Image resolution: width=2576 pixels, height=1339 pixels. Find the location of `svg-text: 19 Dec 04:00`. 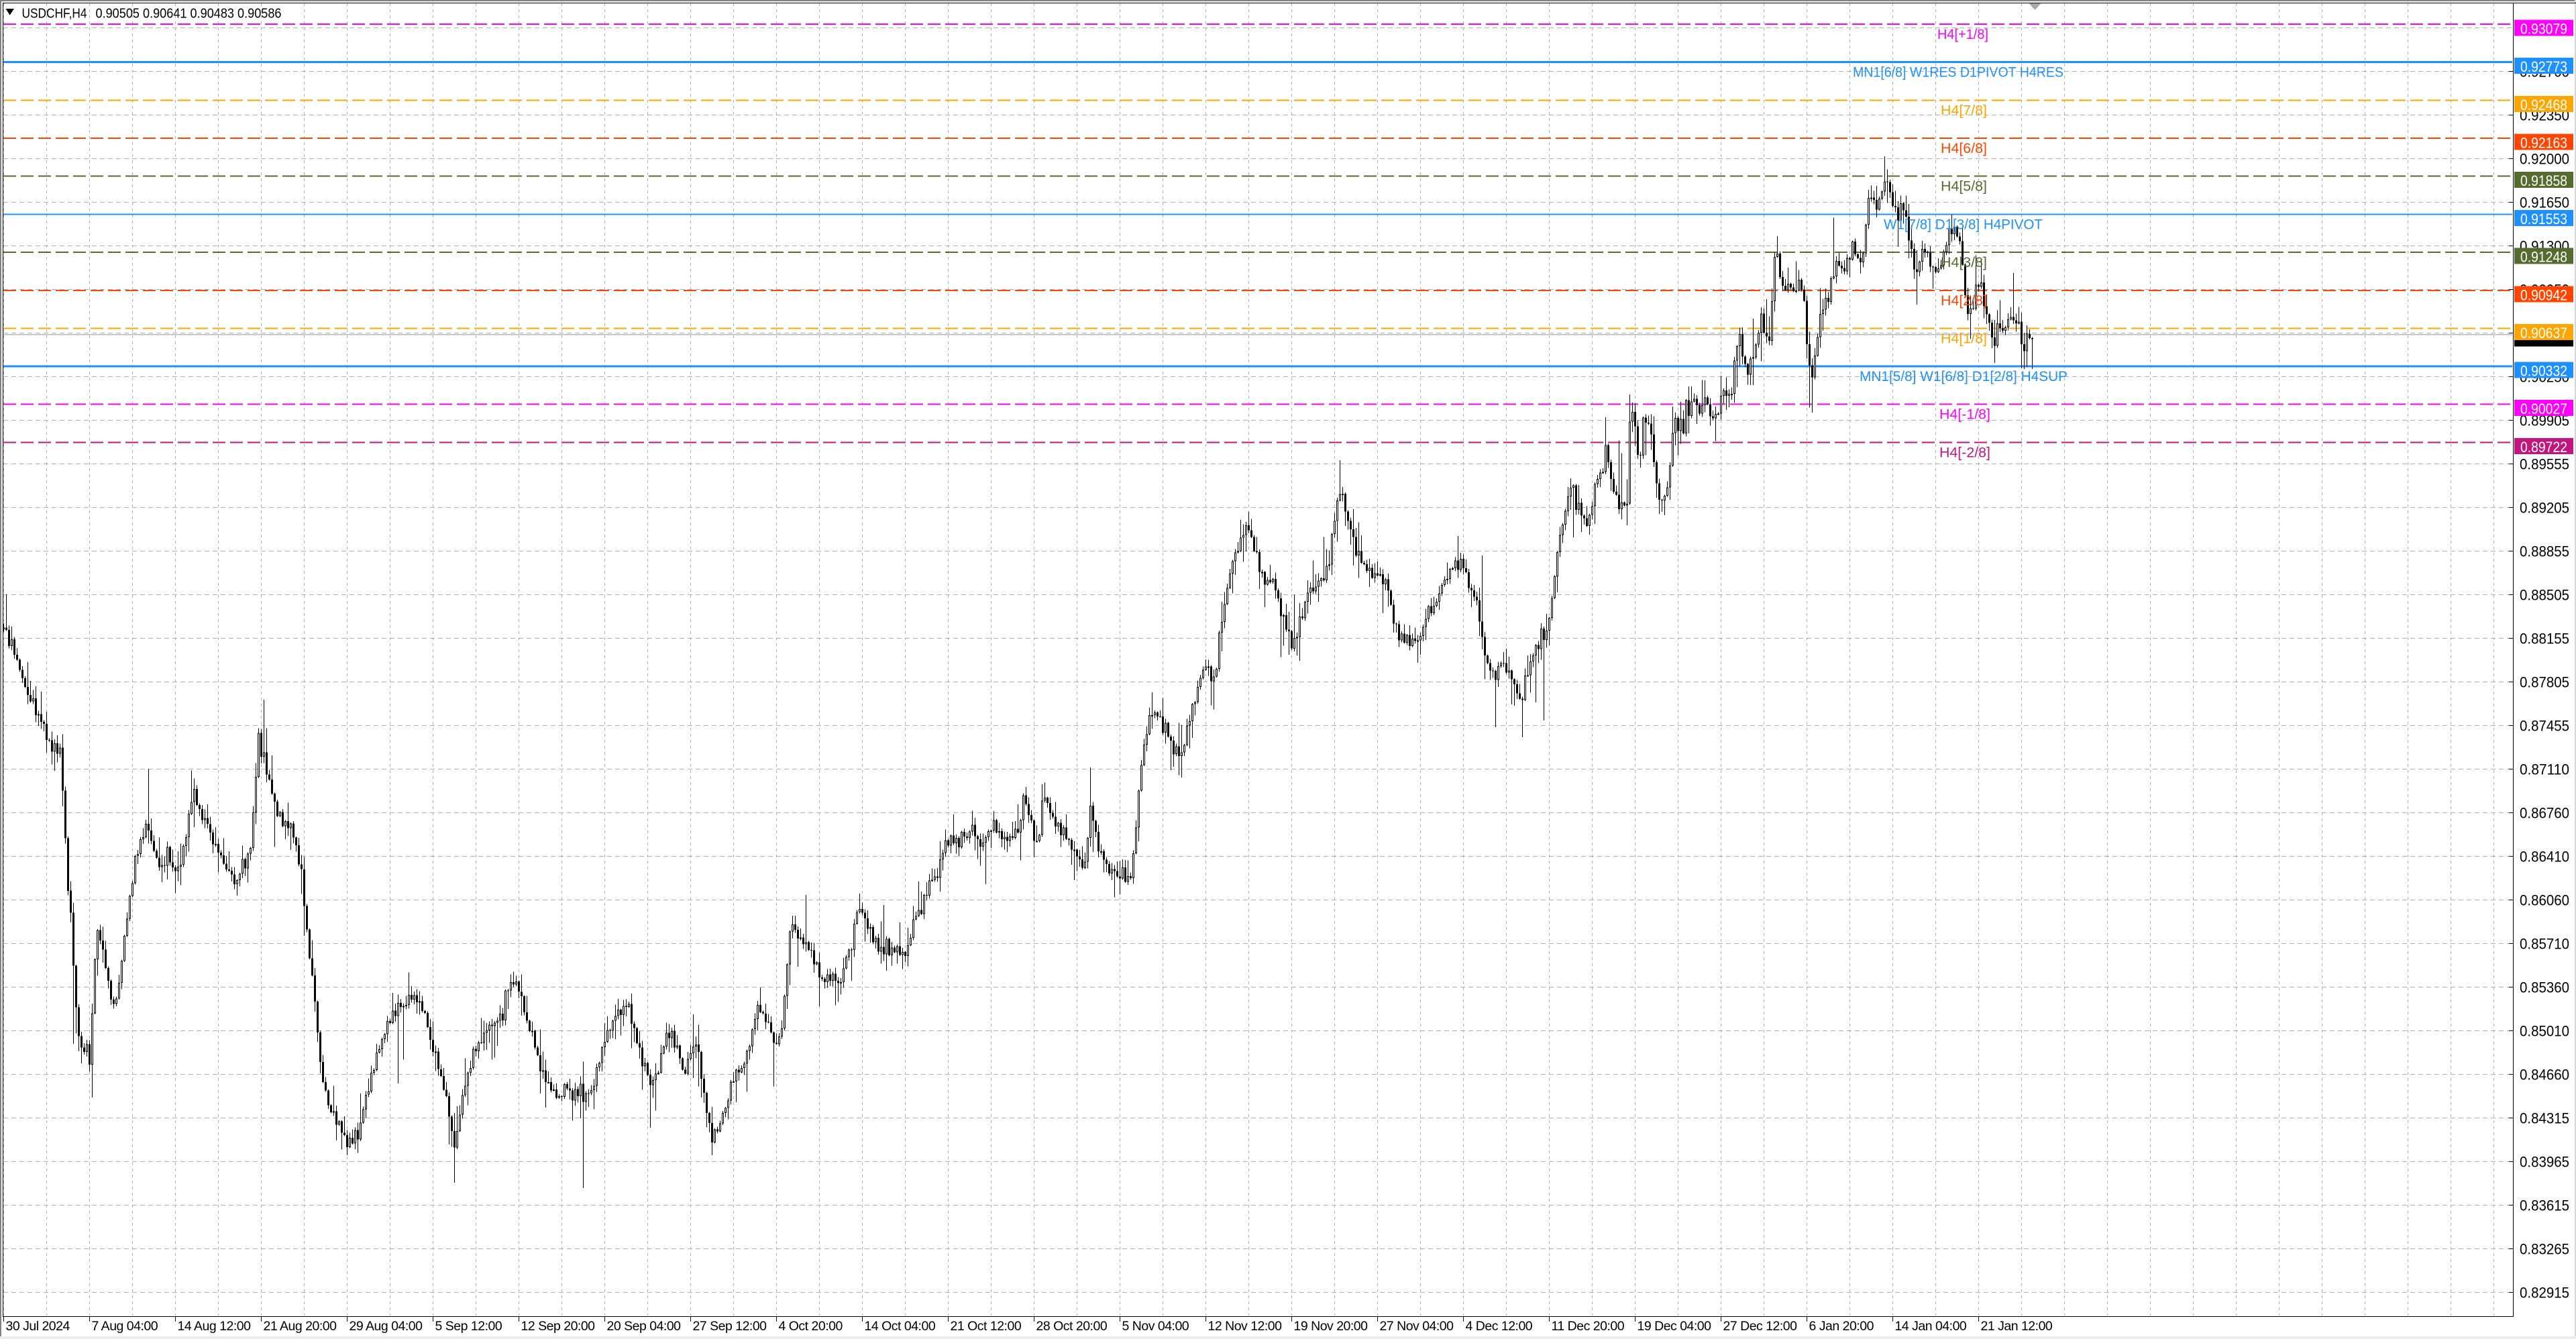

svg-text: 19 Dec 04:00 is located at coordinates (1675, 1326).